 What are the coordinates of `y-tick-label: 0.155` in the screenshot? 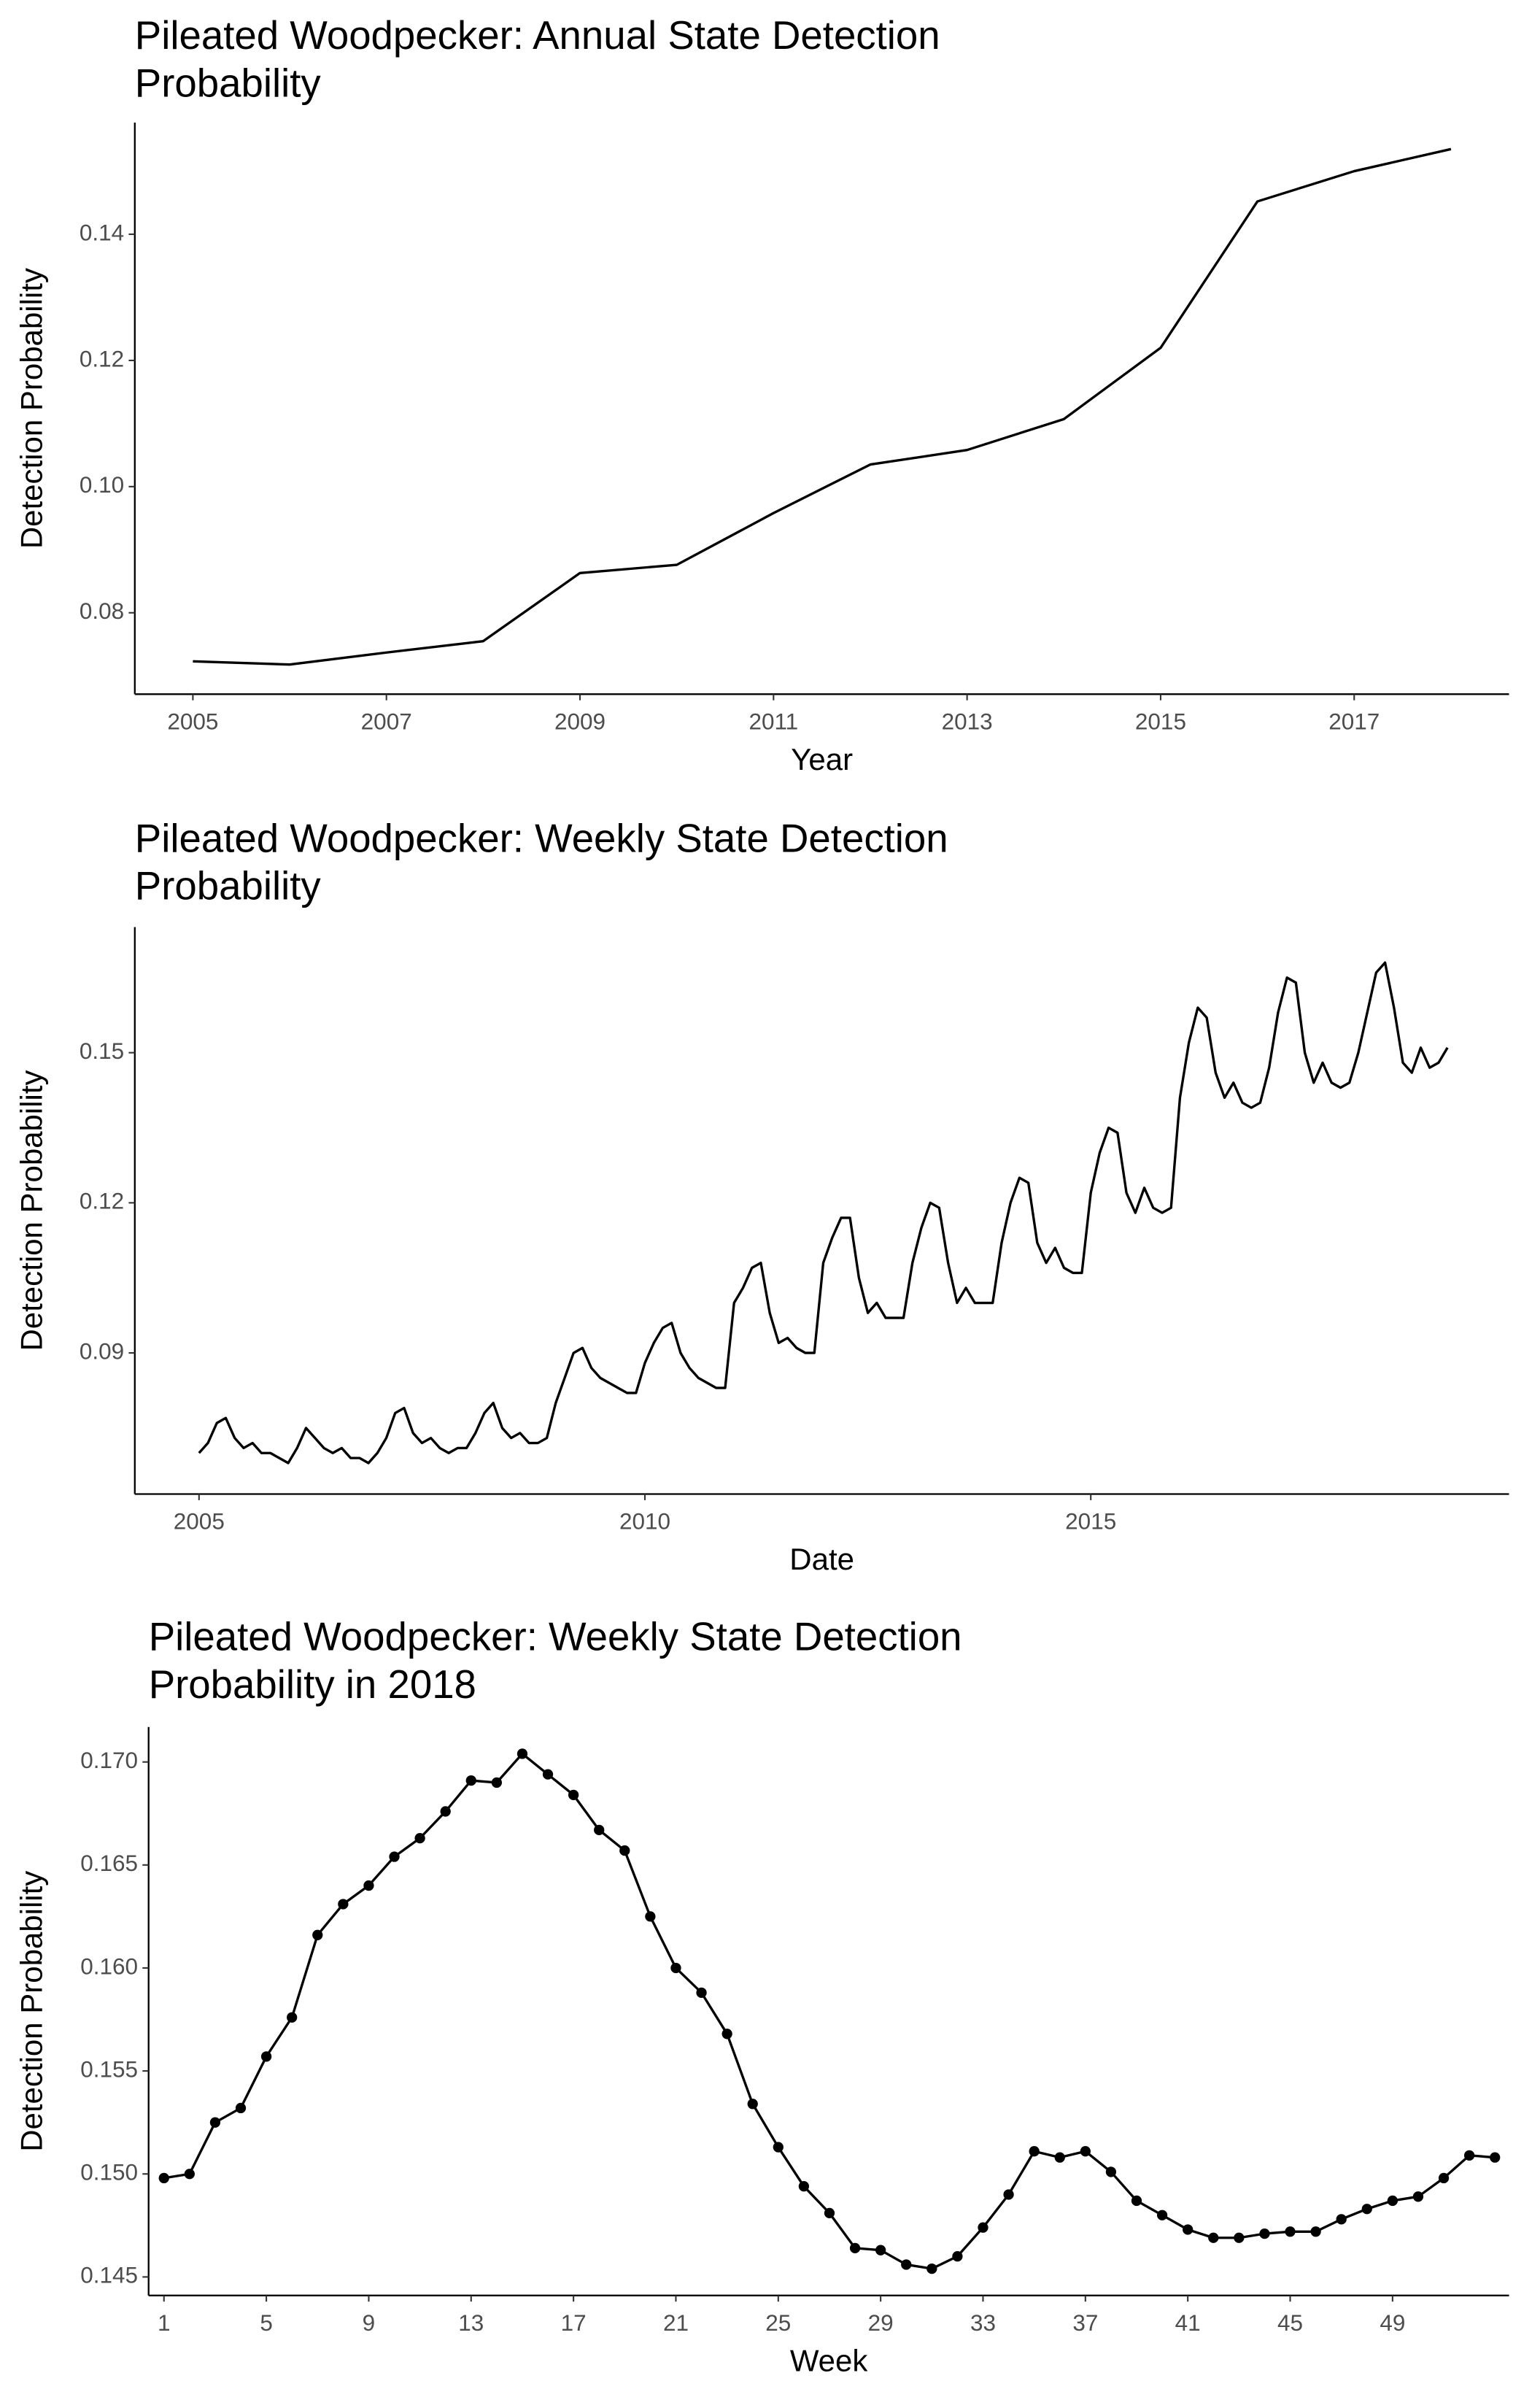 It's located at (109, 2069).